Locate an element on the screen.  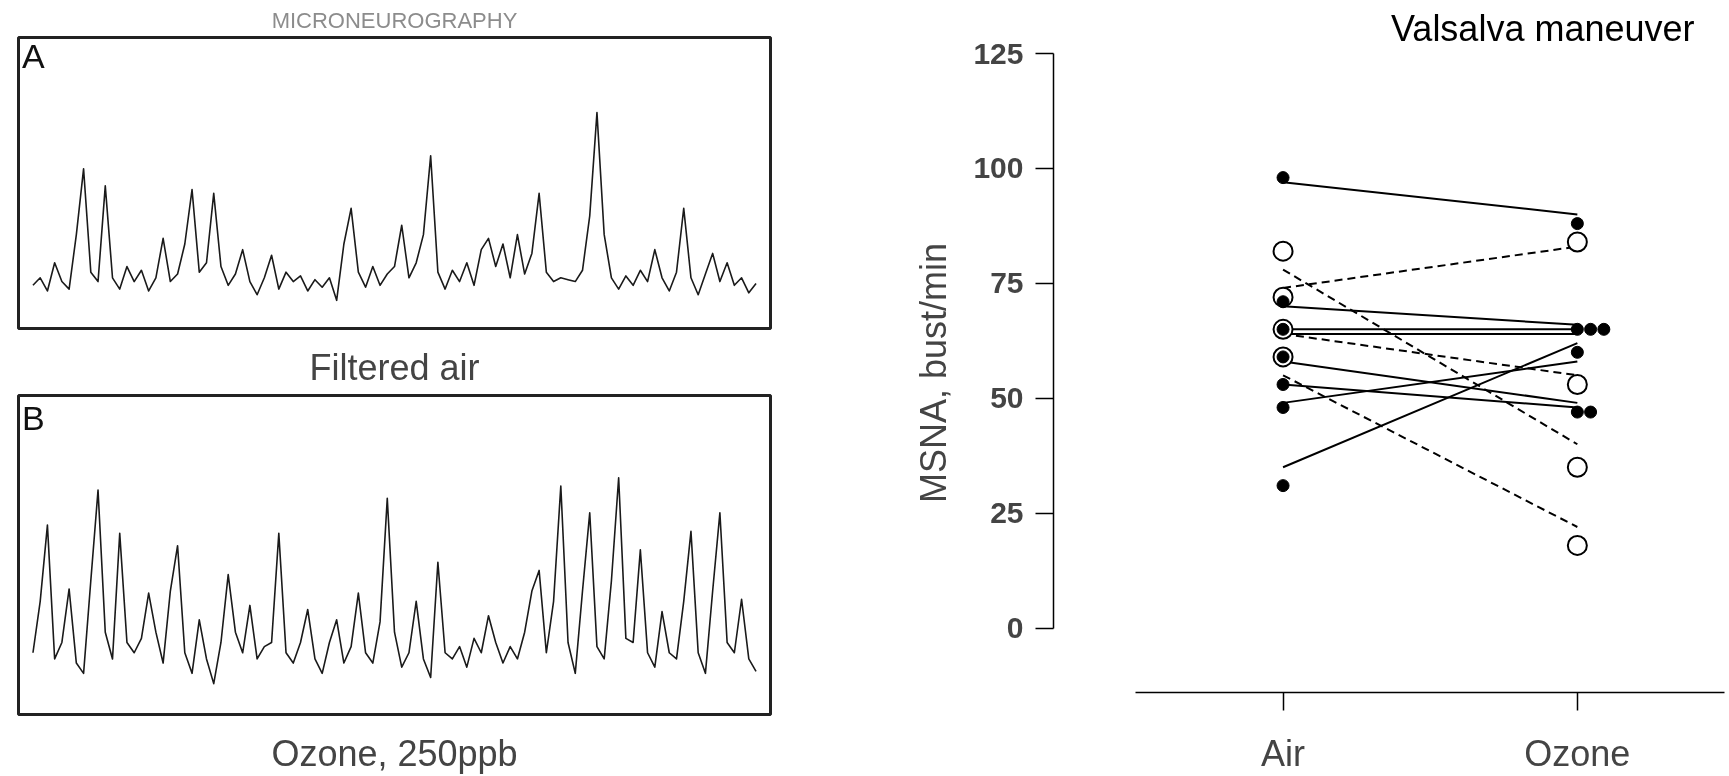
y-axis-title: MSNA, bust/min is located at coordinates (934, 373).